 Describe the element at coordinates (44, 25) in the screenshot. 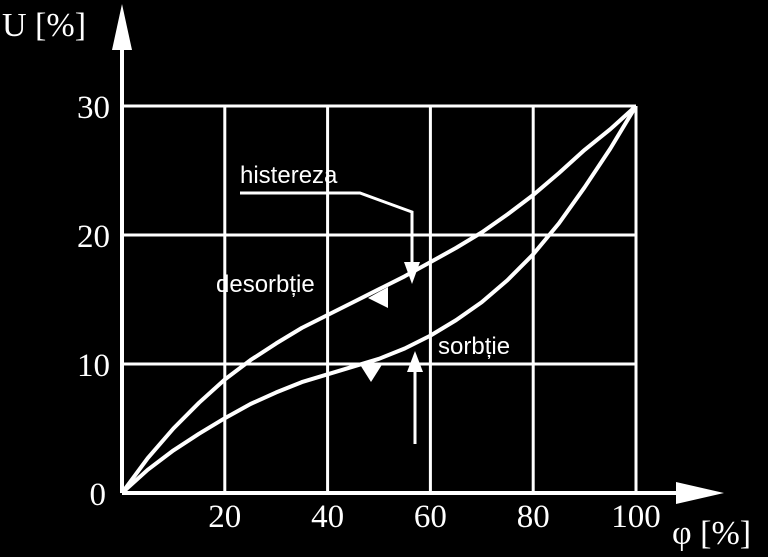

I see `y-axis-label: U [%]` at that location.